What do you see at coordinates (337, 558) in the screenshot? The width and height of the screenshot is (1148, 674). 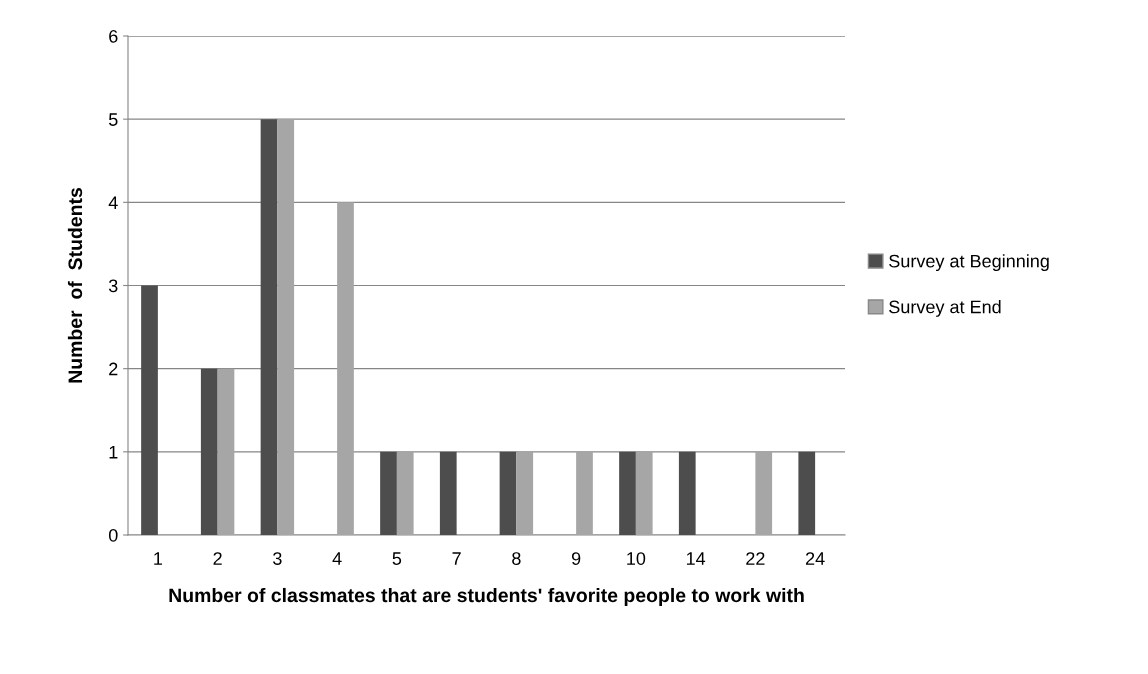 I see `x-tick-label: 4` at bounding box center [337, 558].